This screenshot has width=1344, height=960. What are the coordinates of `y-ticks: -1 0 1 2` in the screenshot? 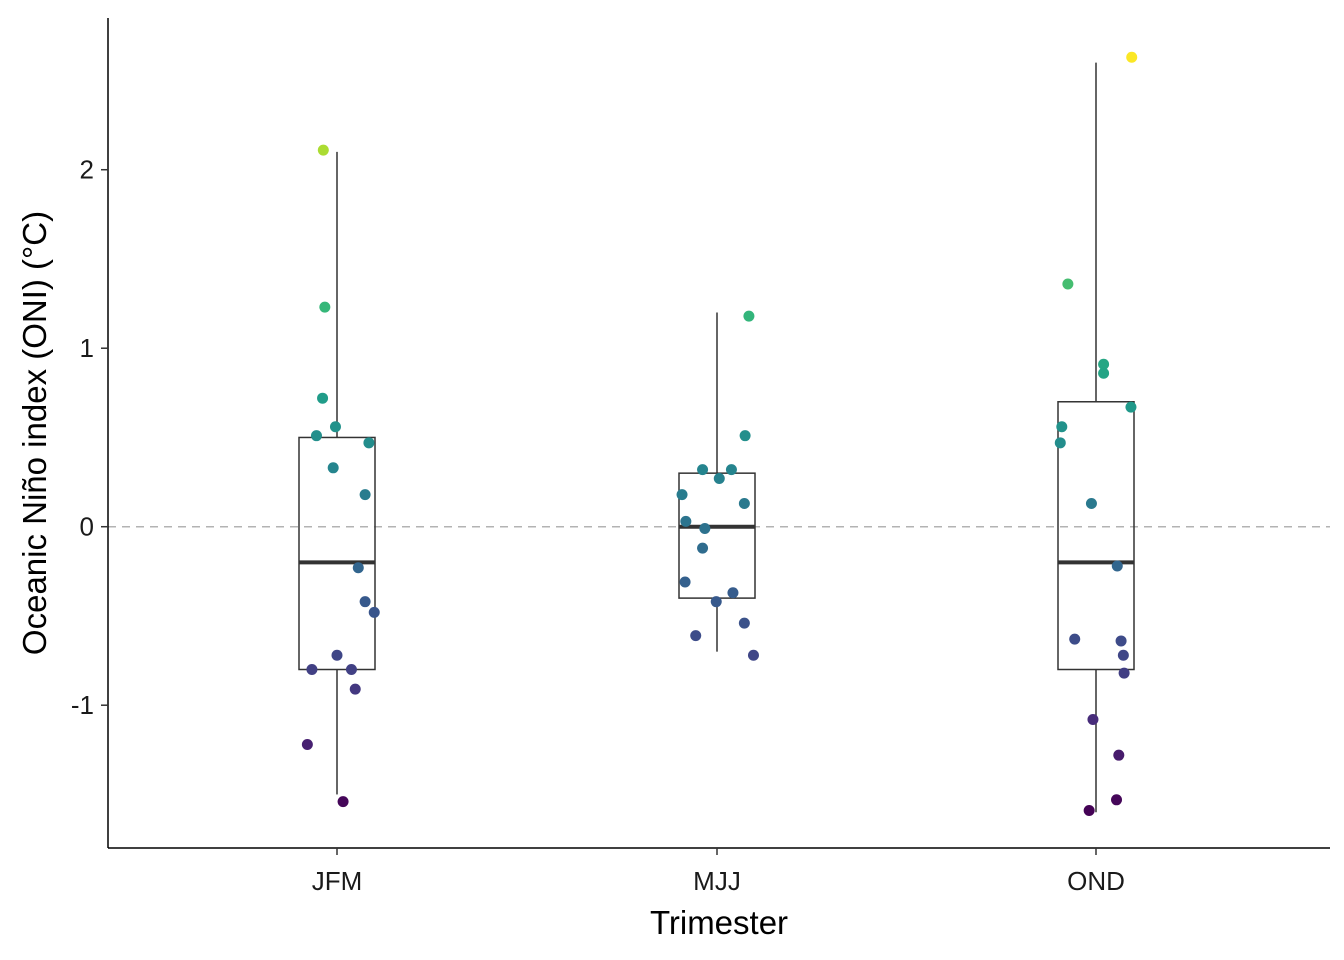 It's located at (89, 437).